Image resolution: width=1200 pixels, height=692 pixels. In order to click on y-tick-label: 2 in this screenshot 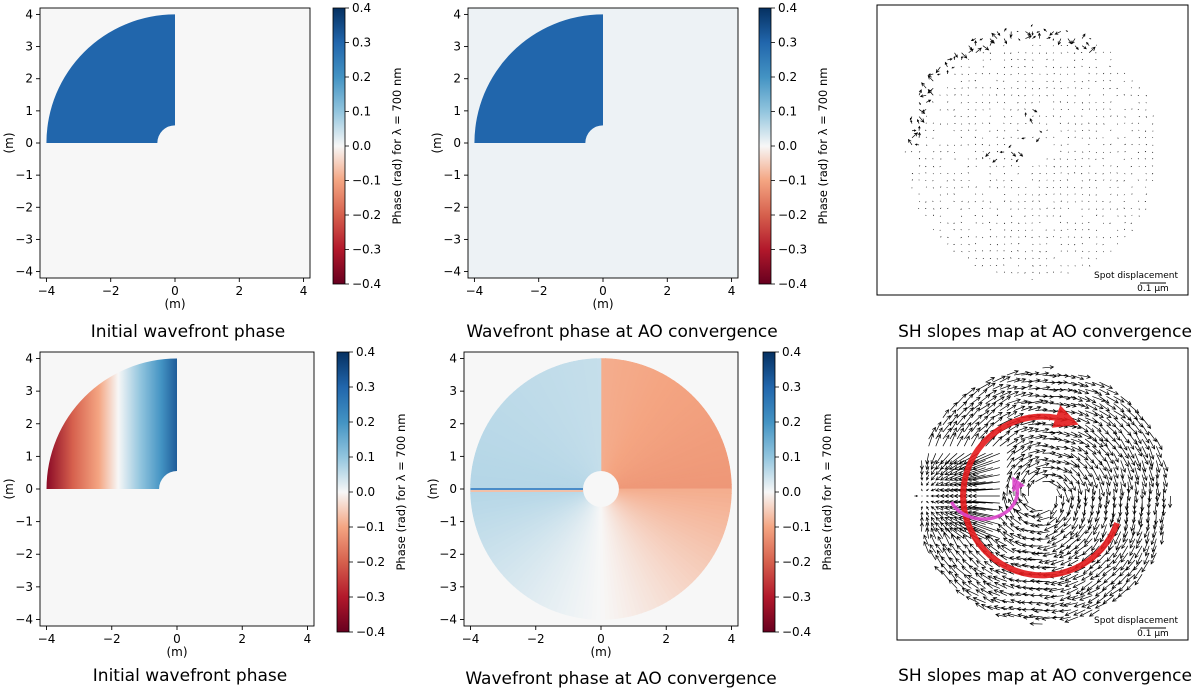, I will do `click(457, 79)`.